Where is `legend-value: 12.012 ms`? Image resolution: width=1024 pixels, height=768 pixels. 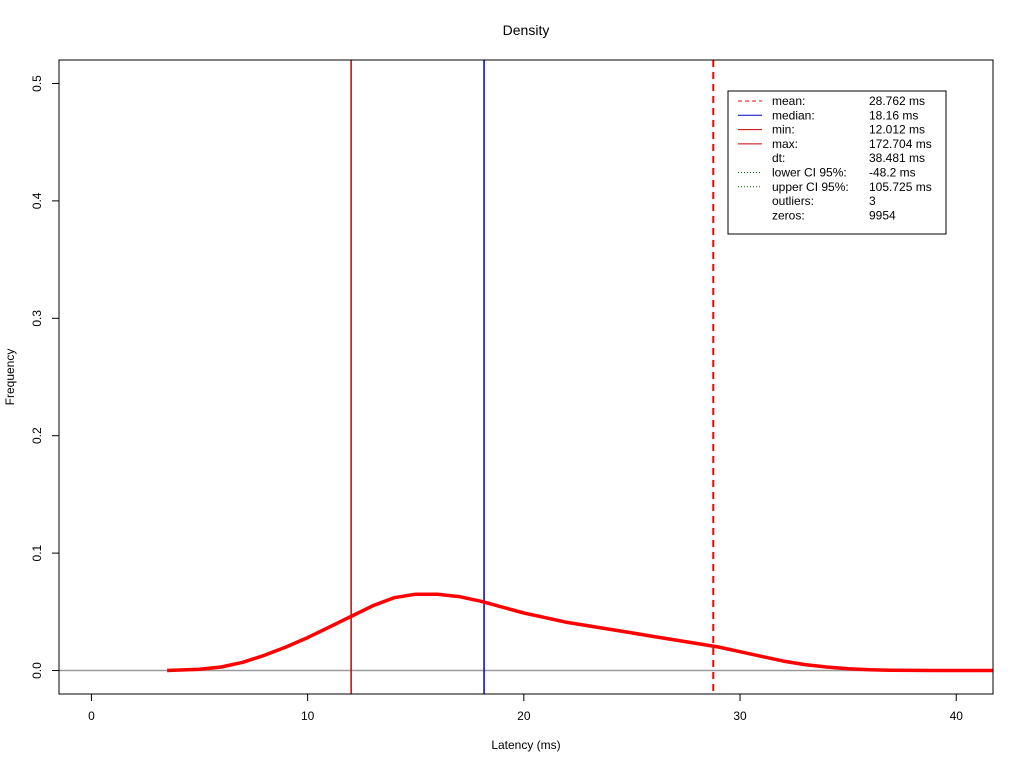
legend-value: 12.012 ms is located at coordinates (897, 130).